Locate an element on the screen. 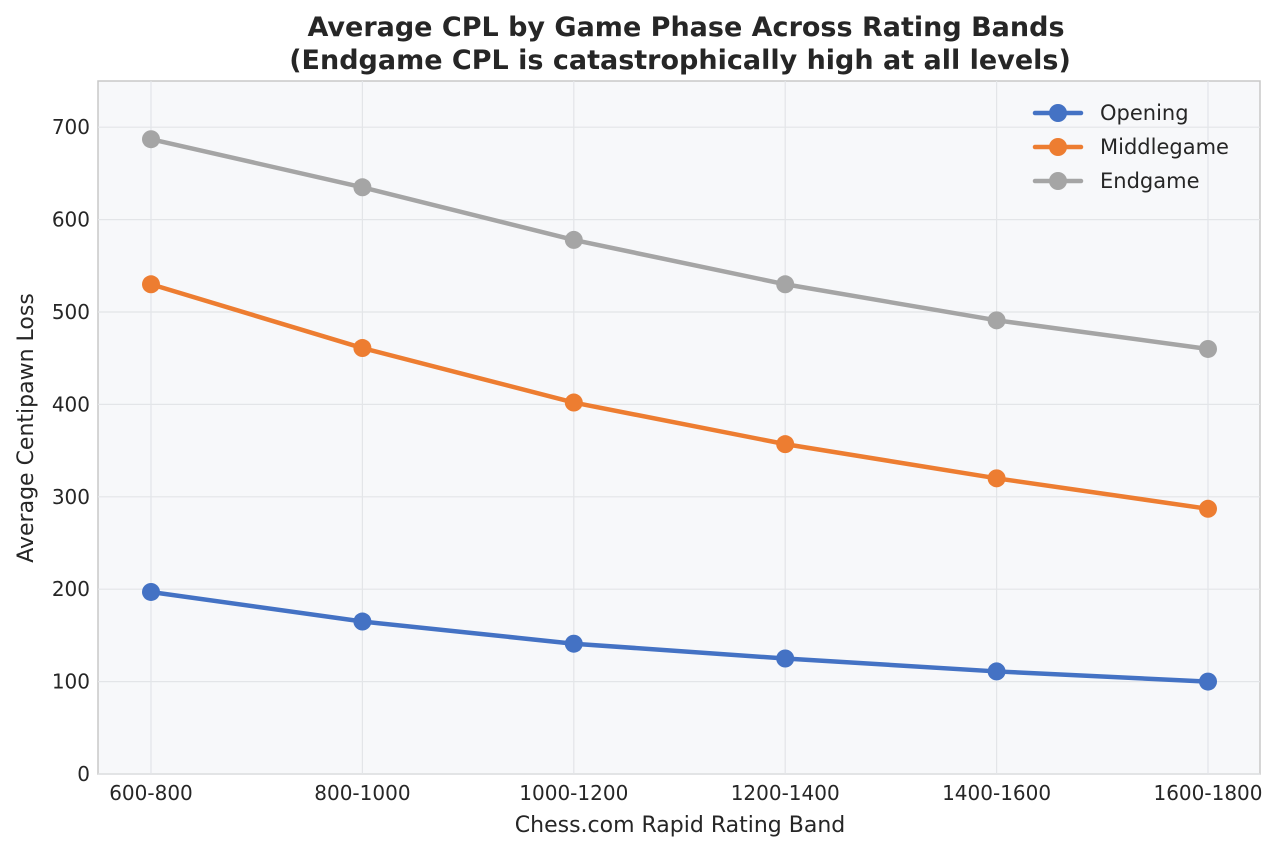 The height and width of the screenshot is (852, 1285). x-tick-label: 1000-1200 is located at coordinates (573, 793).